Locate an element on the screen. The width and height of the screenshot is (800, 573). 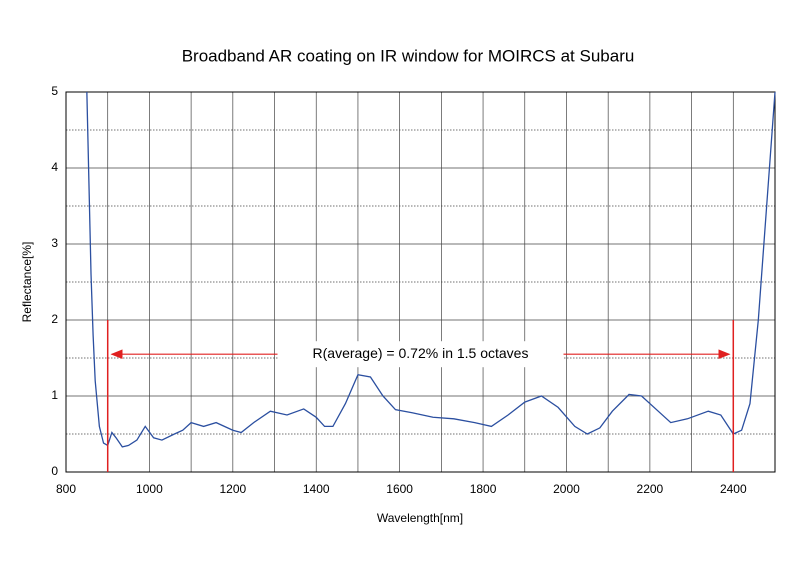
annotation-box is located at coordinates (420, 354).